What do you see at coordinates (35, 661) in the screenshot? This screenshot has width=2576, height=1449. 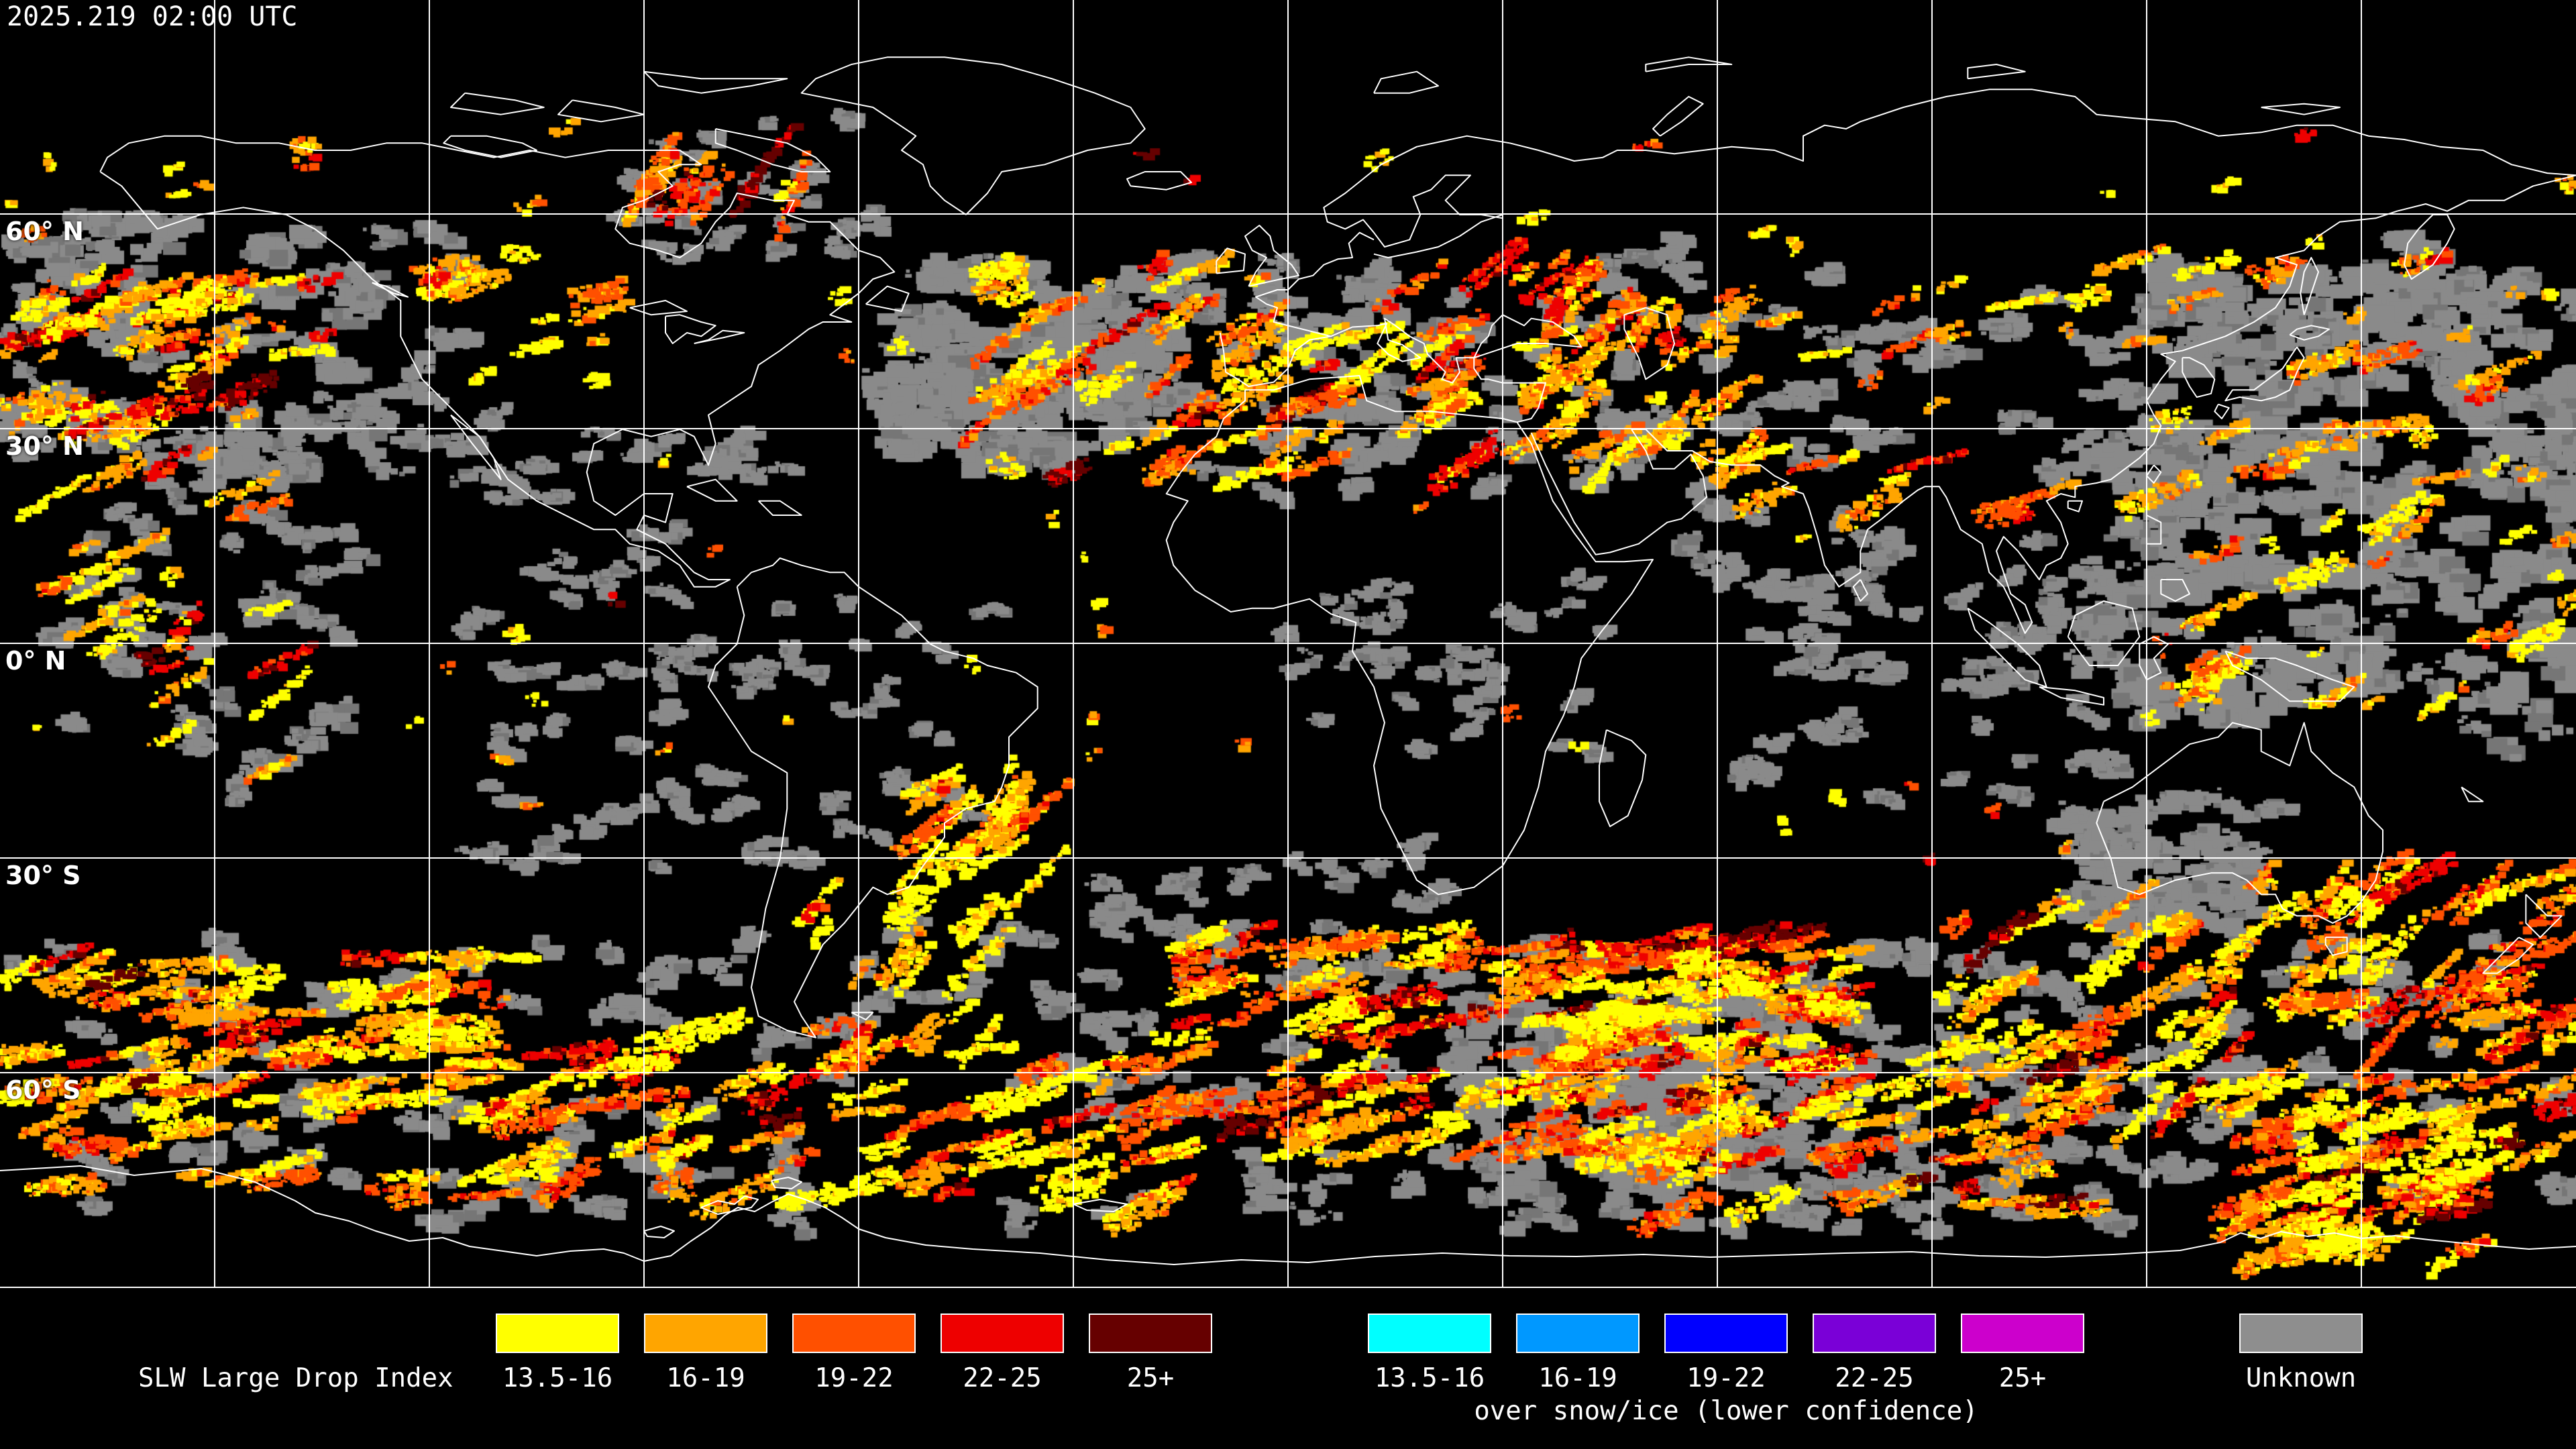 I see `lat-label-0n: 0° N` at bounding box center [35, 661].